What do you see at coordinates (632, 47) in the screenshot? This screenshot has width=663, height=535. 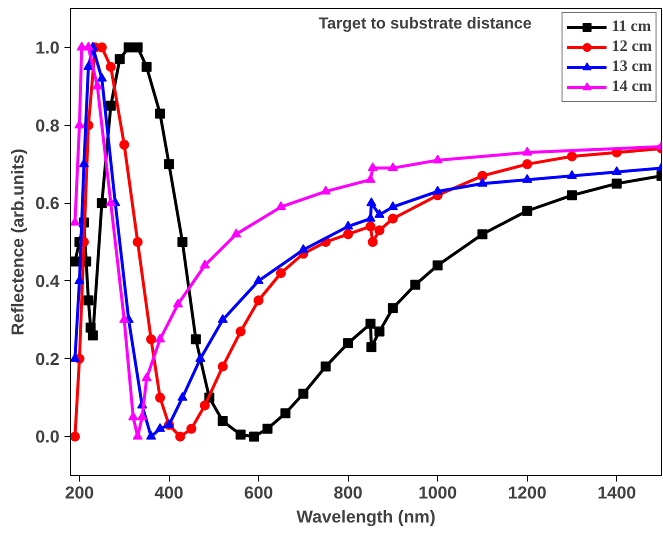 I see `legend-label: 12 cm` at bounding box center [632, 47].